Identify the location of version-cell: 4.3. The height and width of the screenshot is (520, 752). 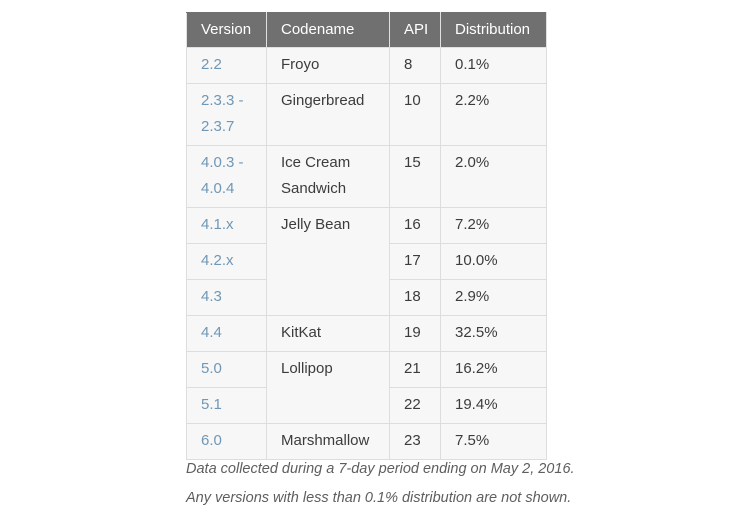
(226, 297).